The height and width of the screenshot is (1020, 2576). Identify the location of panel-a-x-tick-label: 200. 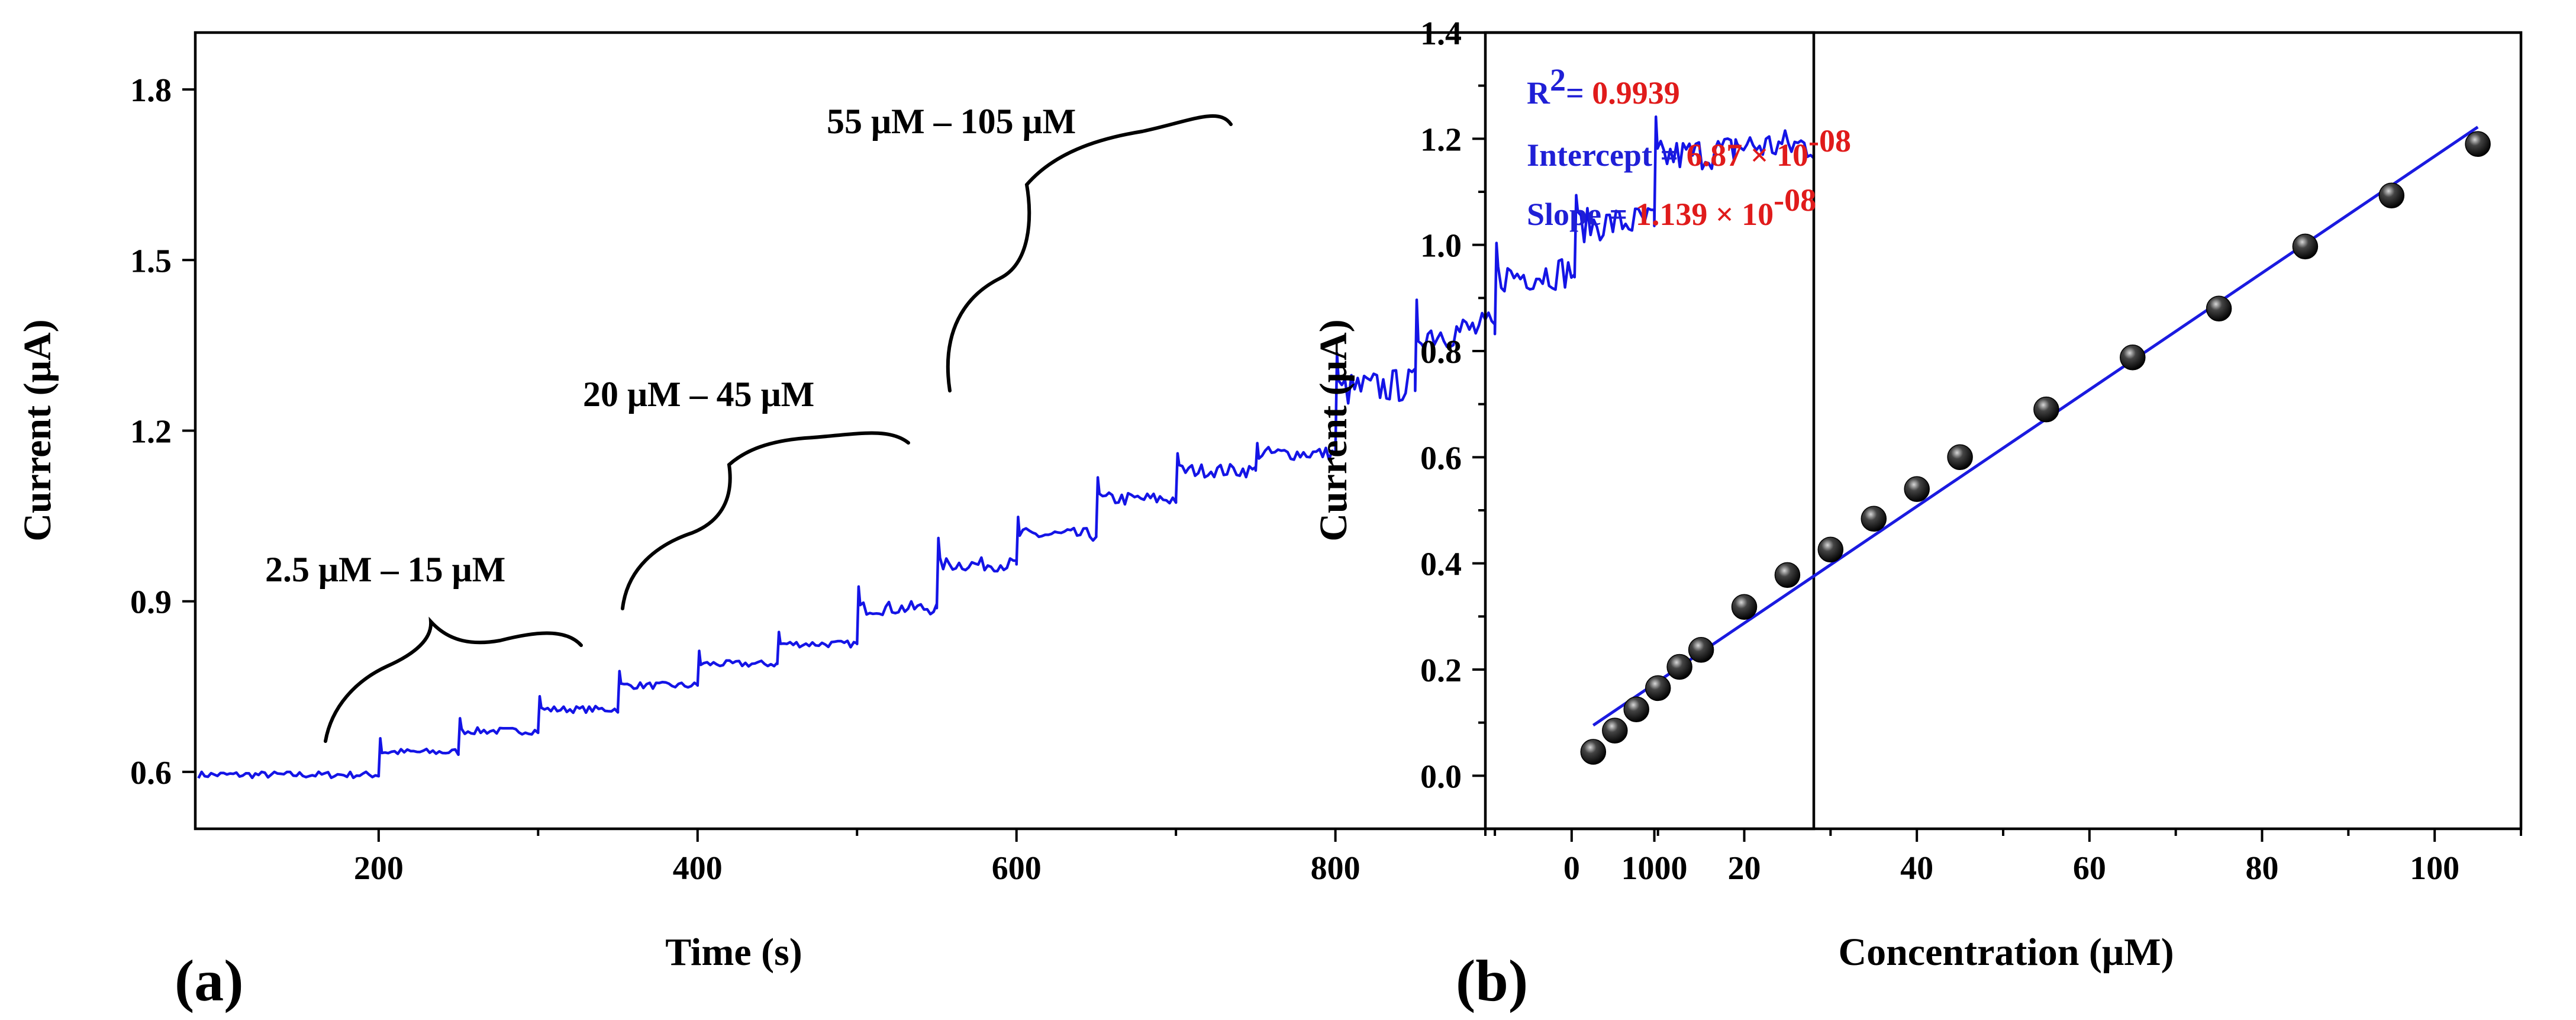
(379, 868).